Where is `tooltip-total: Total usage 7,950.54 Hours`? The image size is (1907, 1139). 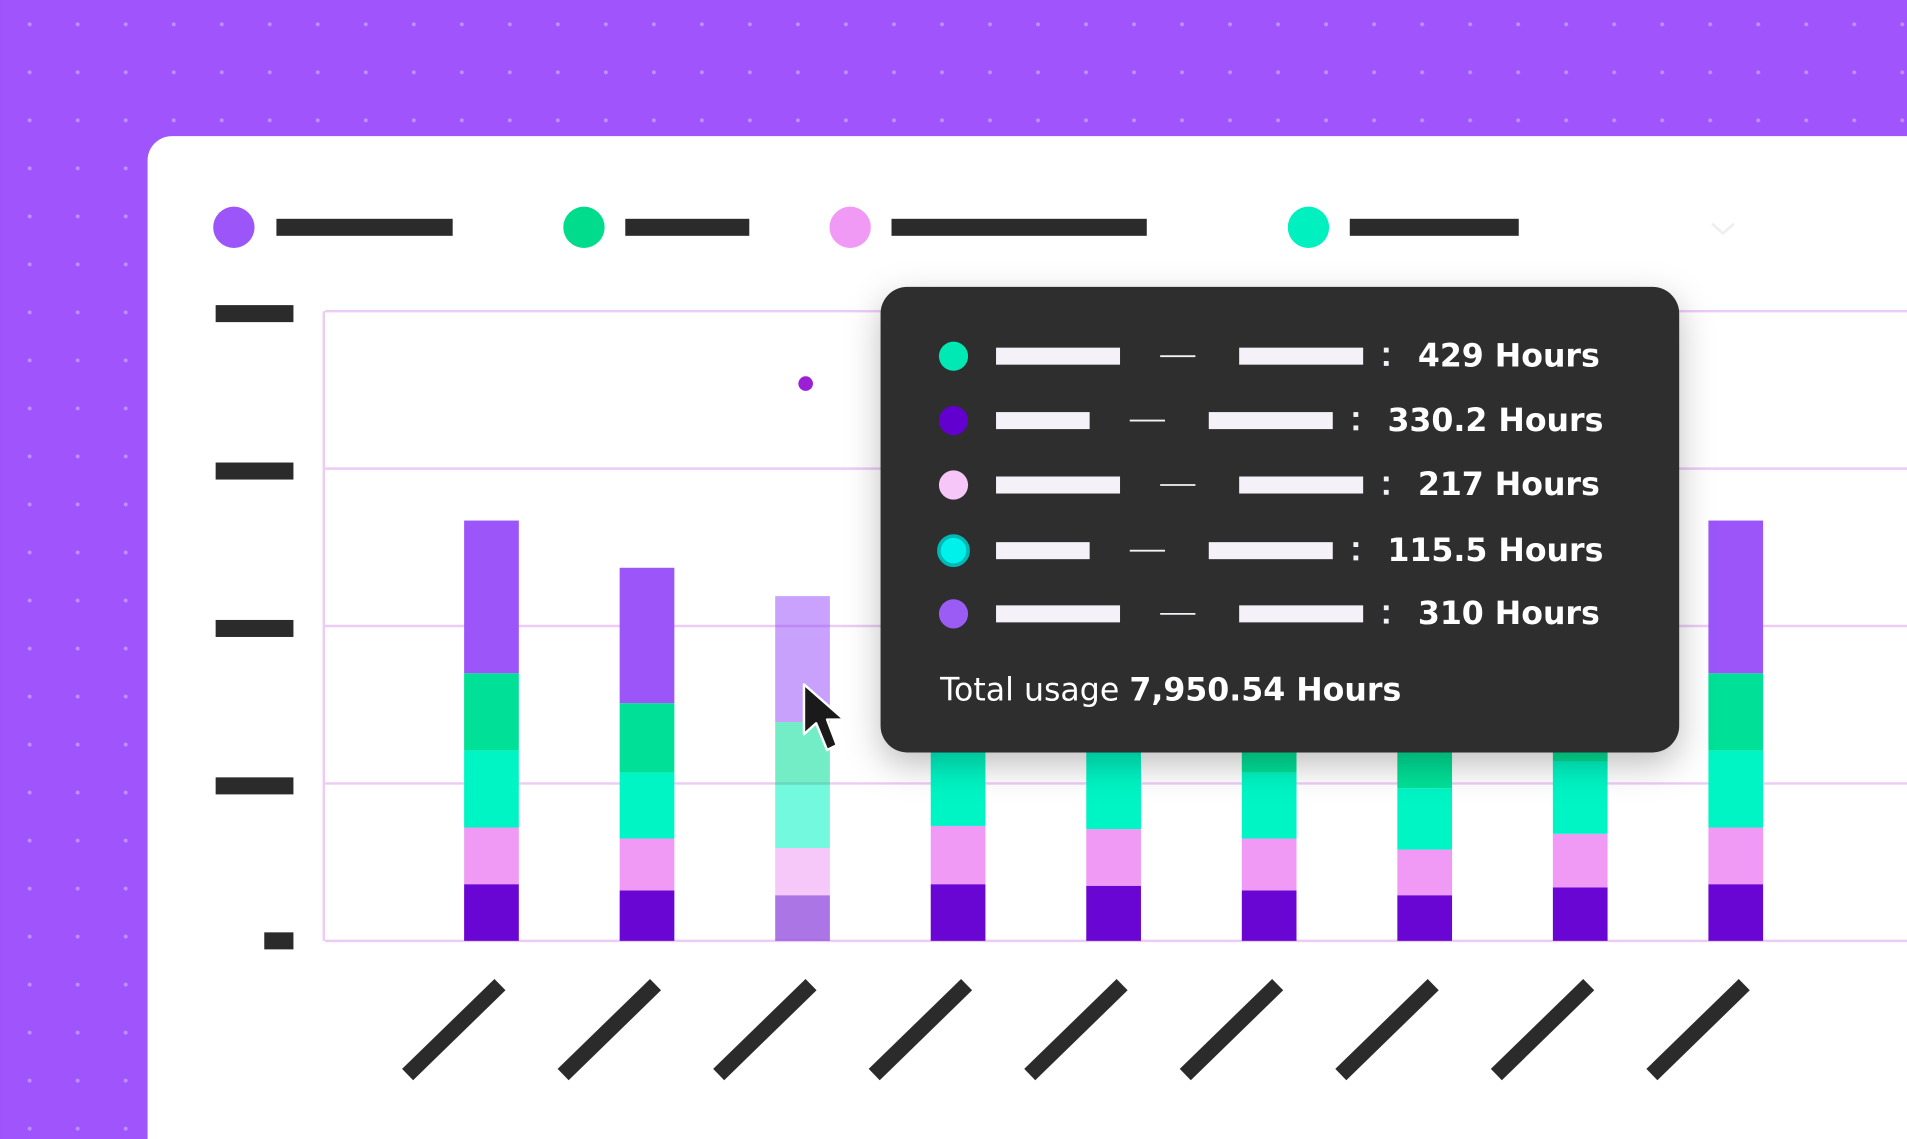
tooltip-total: Total usage 7,950.54 Hours is located at coordinates (1170, 691).